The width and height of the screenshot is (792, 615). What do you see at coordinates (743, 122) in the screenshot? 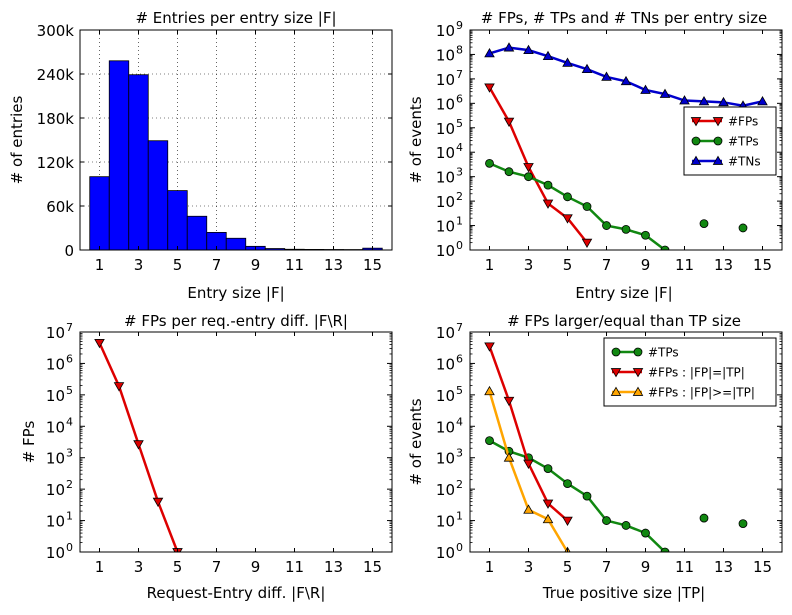
I see `legend-entry: #FPs` at bounding box center [743, 122].